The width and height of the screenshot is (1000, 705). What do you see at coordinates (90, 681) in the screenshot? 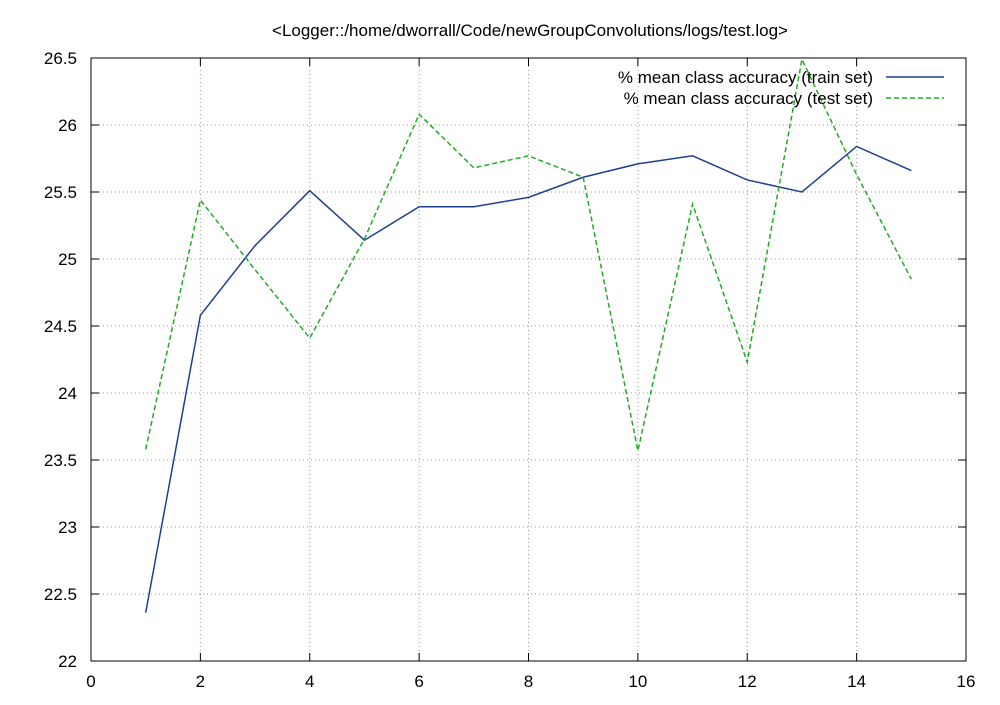
I see `x-tick-label: 0` at bounding box center [90, 681].